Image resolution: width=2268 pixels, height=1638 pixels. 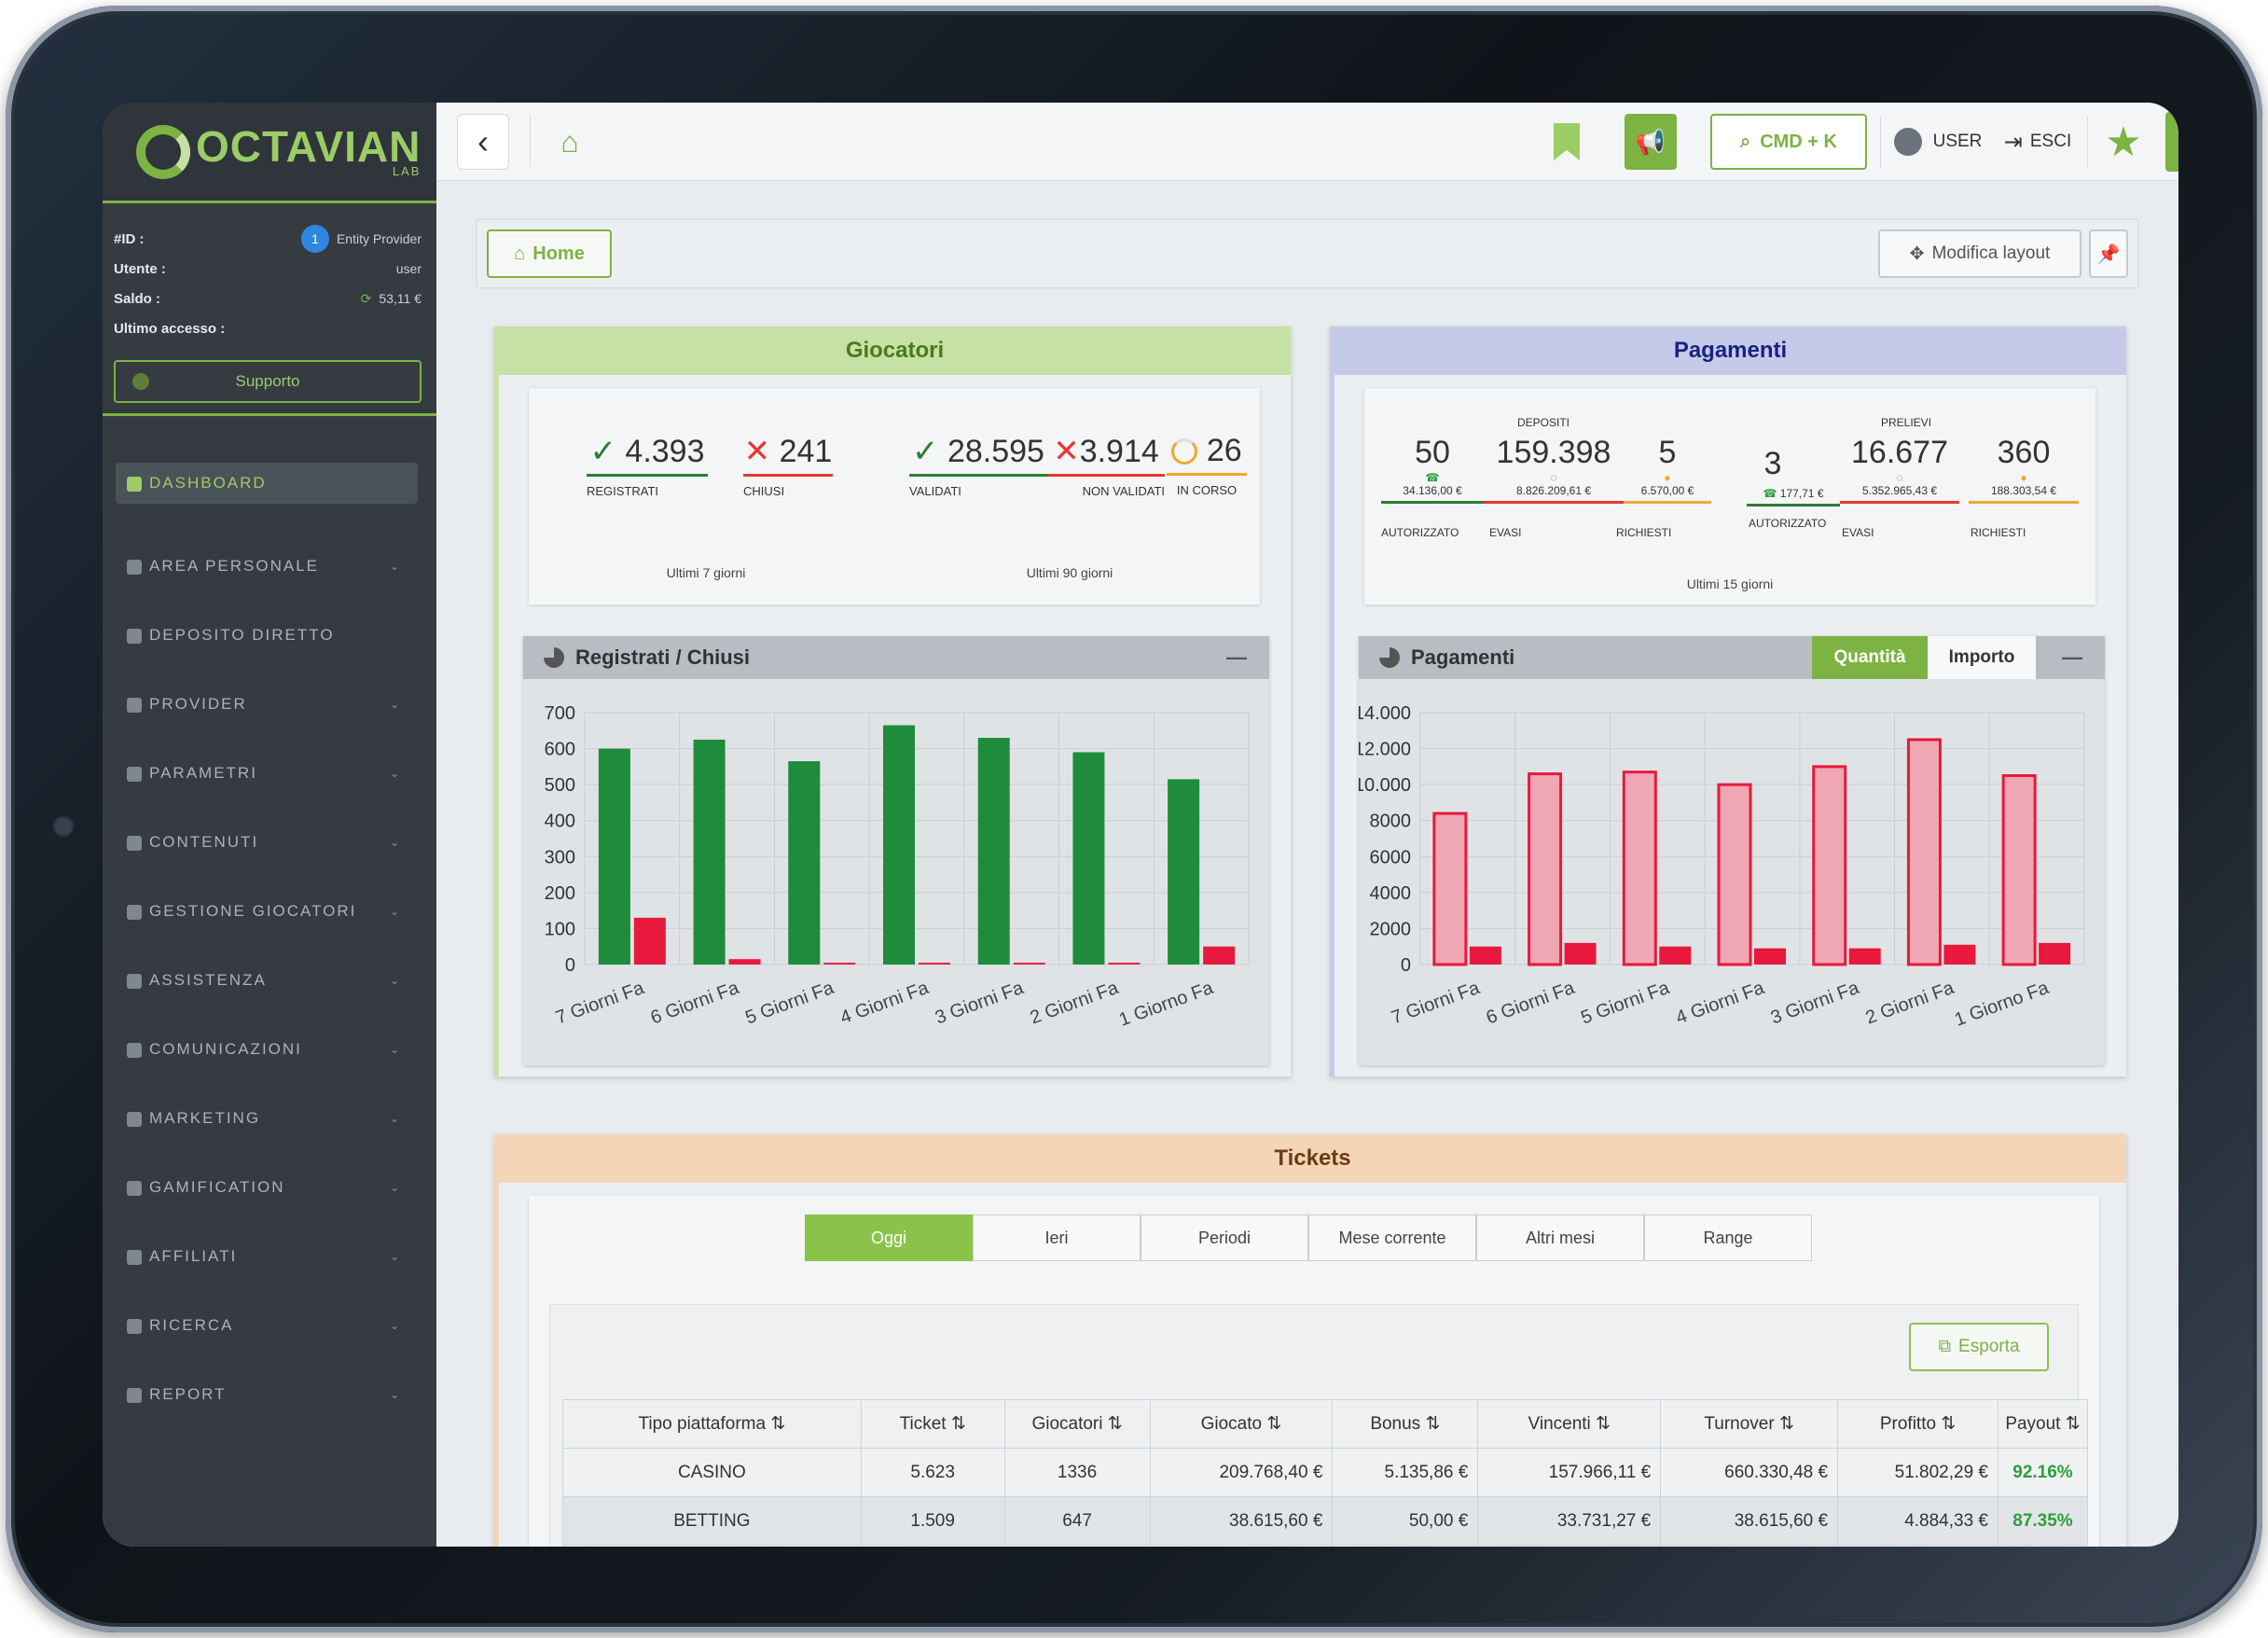 What do you see at coordinates (1730, 350) in the screenshot?
I see `pagamenti-title: Pagamenti` at bounding box center [1730, 350].